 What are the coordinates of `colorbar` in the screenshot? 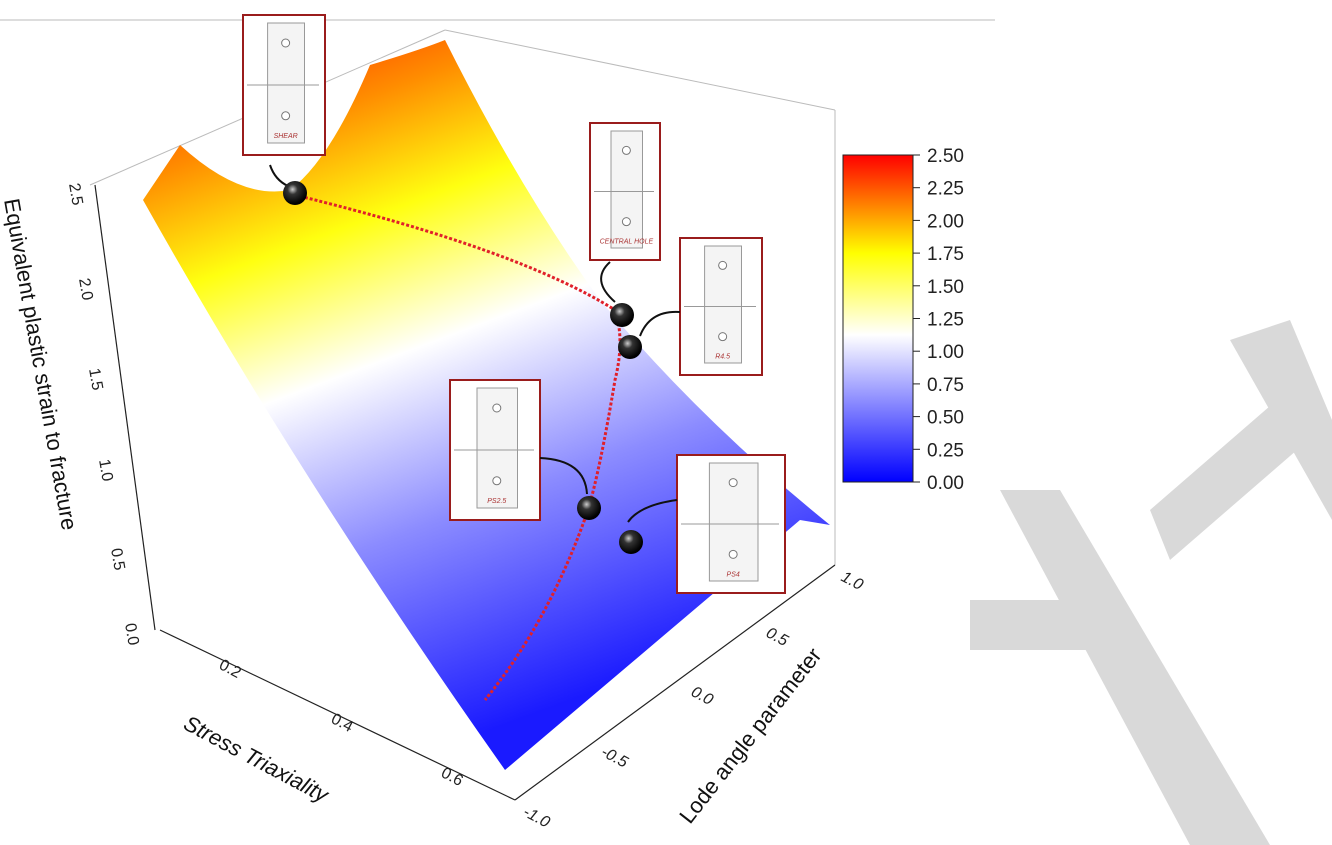 It's located at (878, 318).